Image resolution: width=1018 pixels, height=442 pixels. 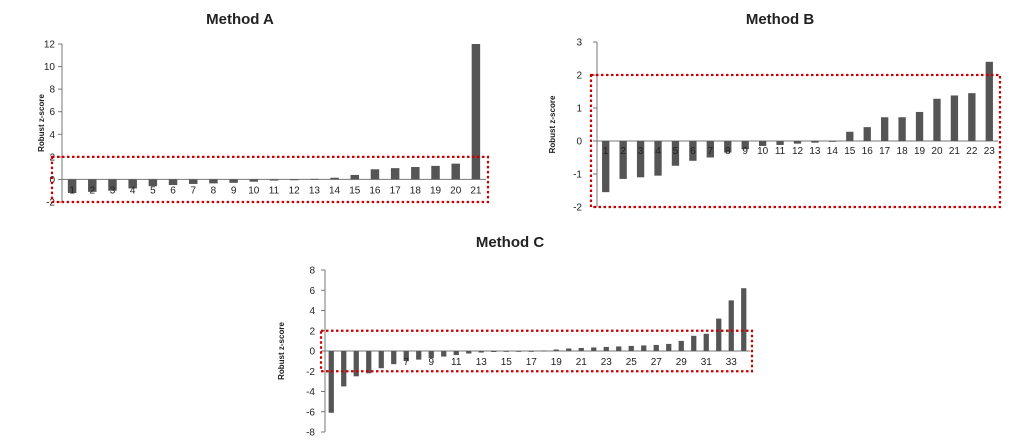 I want to click on x-tick-label: 7, so click(x=193, y=190).